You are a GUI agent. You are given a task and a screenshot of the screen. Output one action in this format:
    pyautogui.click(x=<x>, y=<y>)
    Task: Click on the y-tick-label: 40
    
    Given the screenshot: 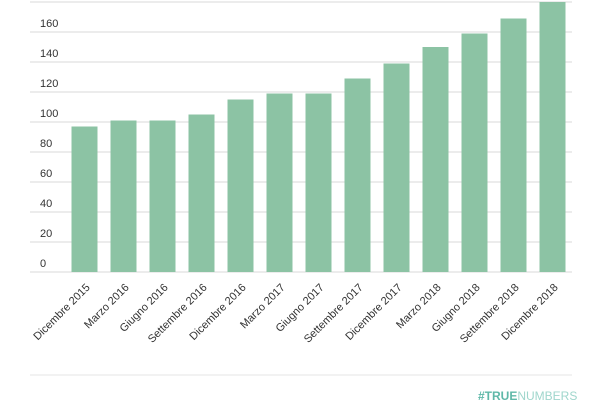 What is the action you would take?
    pyautogui.click(x=46, y=204)
    